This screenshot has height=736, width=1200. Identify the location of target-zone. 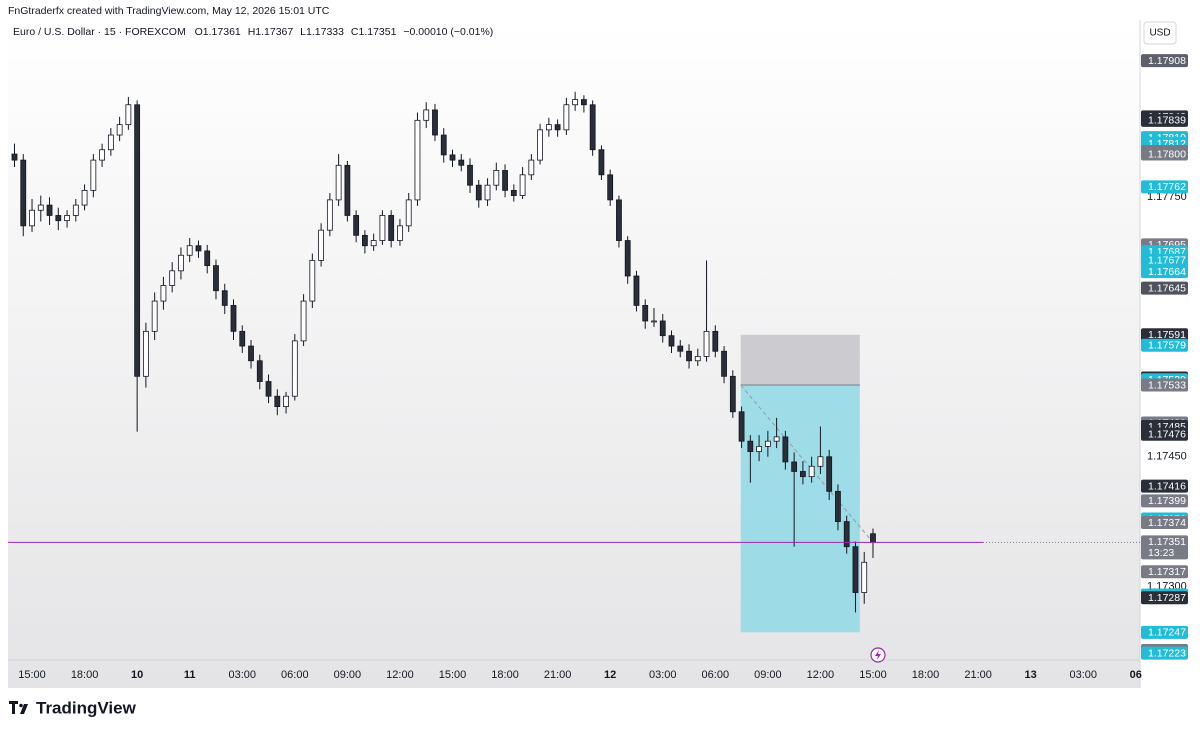
(800, 508).